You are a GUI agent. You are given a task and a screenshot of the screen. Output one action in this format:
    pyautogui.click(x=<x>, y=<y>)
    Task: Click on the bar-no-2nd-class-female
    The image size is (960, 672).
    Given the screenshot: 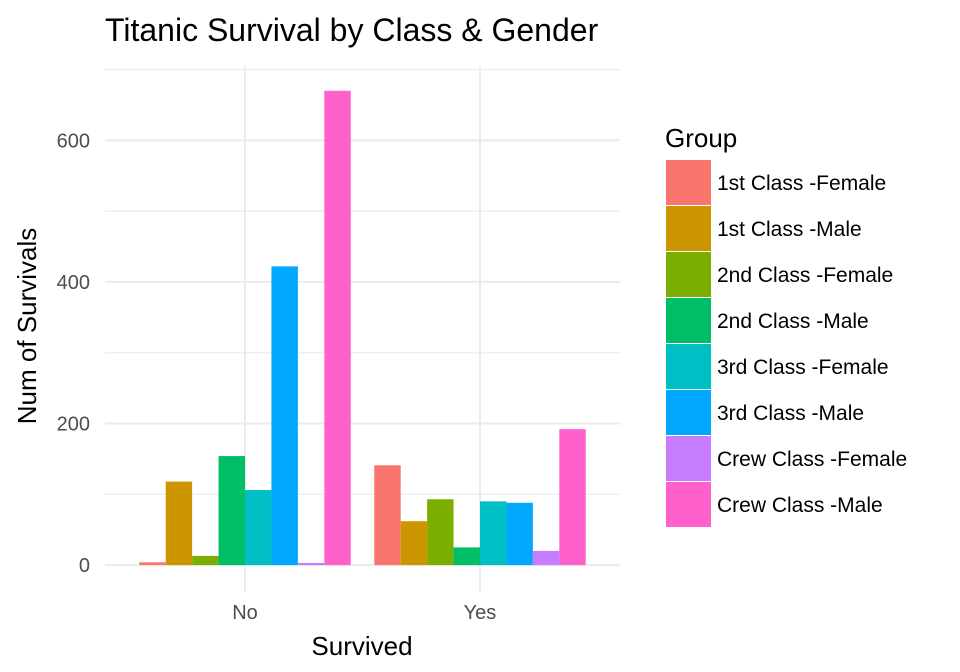 What is the action you would take?
    pyautogui.click(x=205, y=560)
    